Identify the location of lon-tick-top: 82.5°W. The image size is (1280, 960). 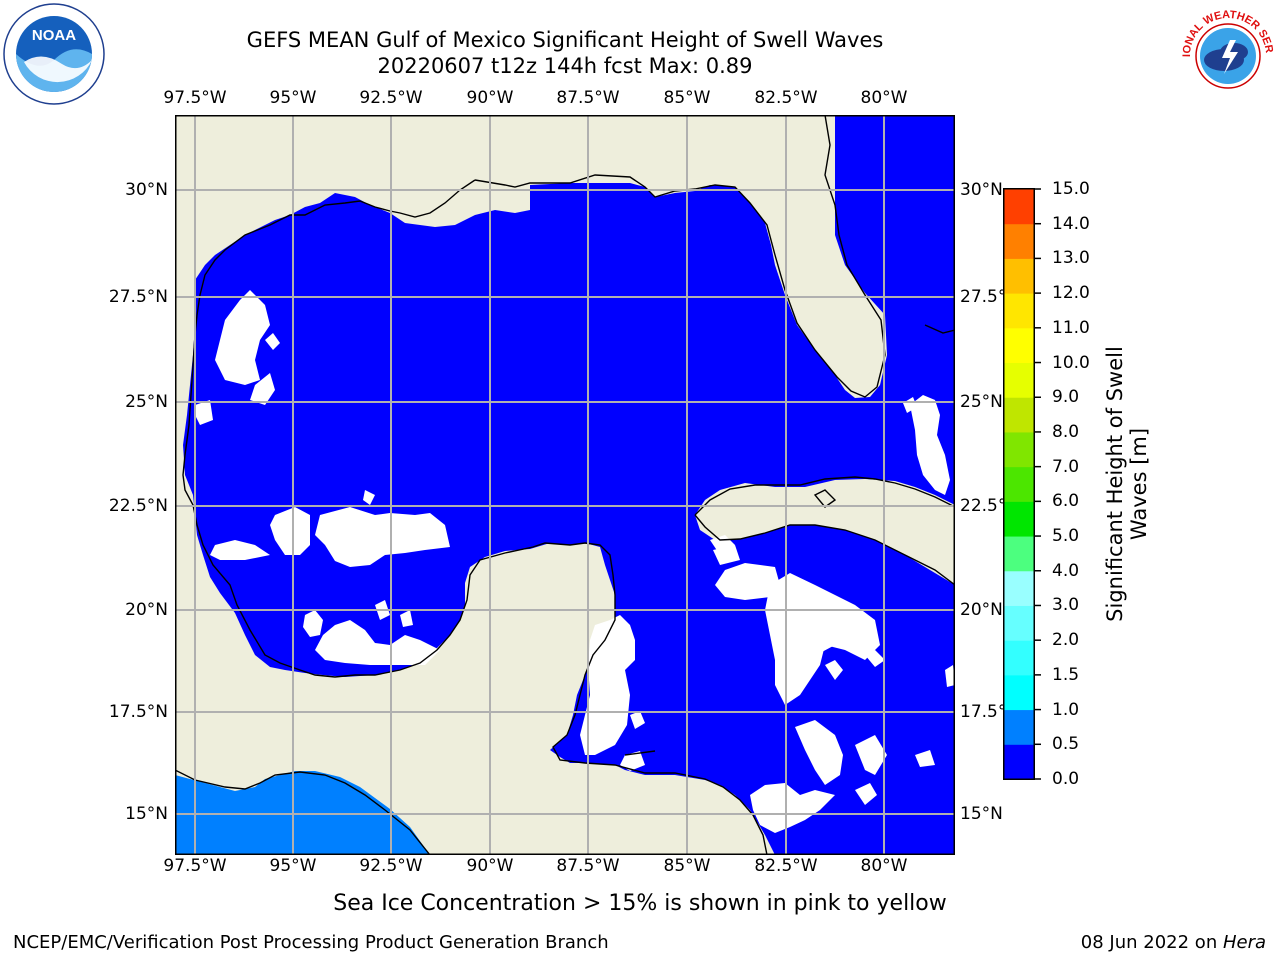
(786, 98).